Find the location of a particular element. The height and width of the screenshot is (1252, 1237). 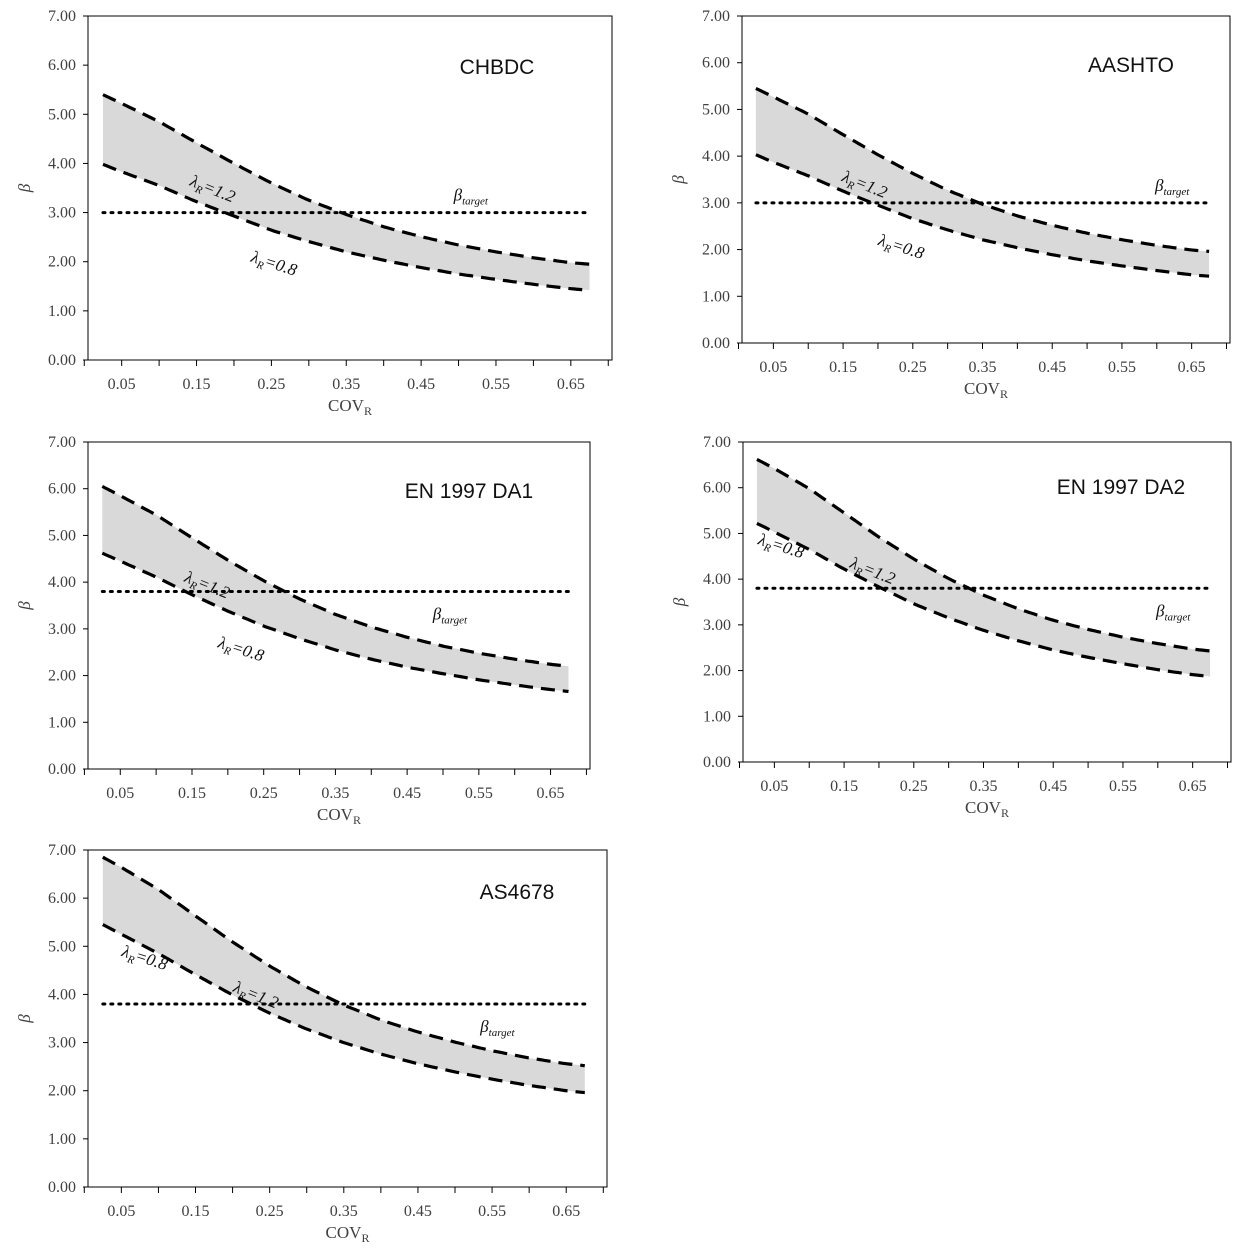

plot-area is located at coordinates (339, 605).